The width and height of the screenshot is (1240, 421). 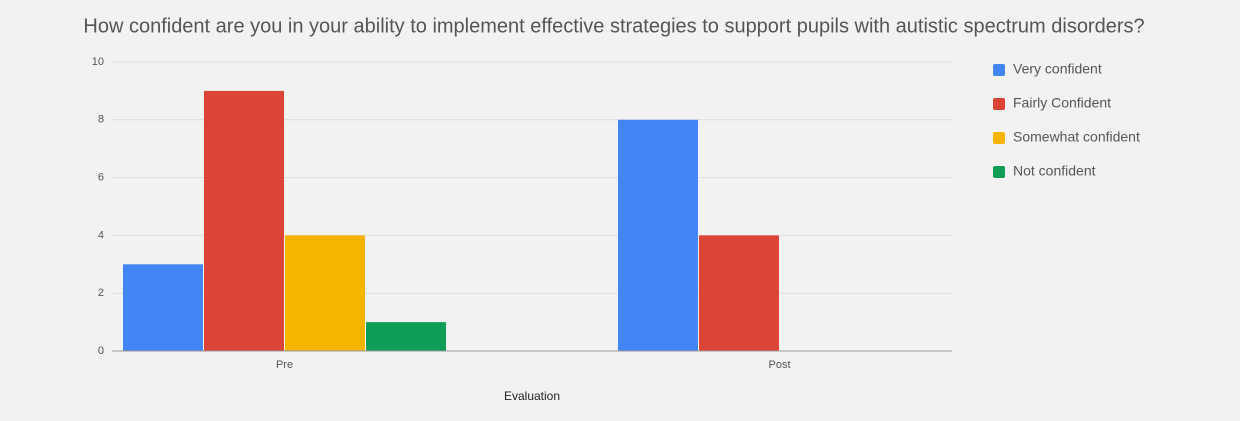 I want to click on x-axis-label: Evaluation, so click(x=532, y=396).